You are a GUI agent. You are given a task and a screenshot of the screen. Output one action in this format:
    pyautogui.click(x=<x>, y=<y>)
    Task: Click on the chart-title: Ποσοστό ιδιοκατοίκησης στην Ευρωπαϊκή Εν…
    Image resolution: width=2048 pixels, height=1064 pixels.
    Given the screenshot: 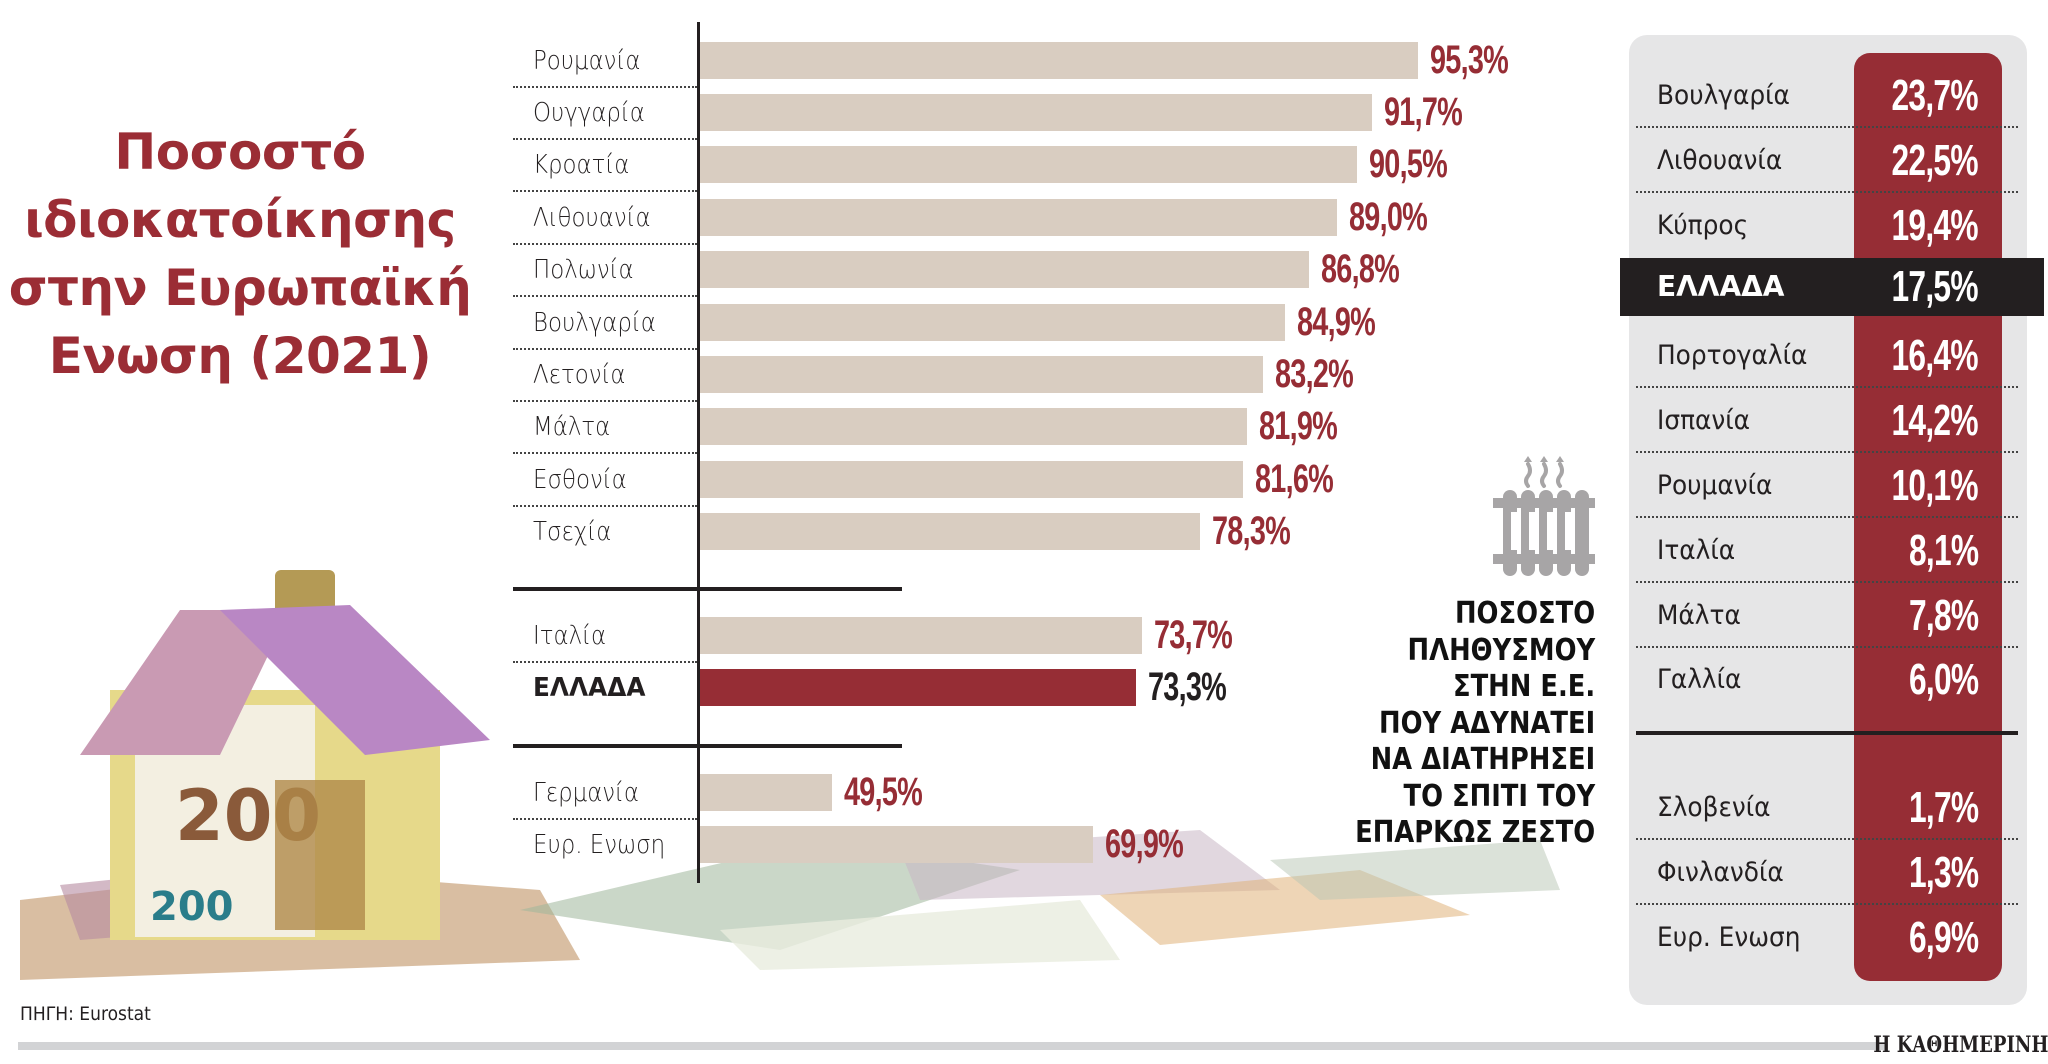 What is the action you would take?
    pyautogui.click(x=240, y=254)
    